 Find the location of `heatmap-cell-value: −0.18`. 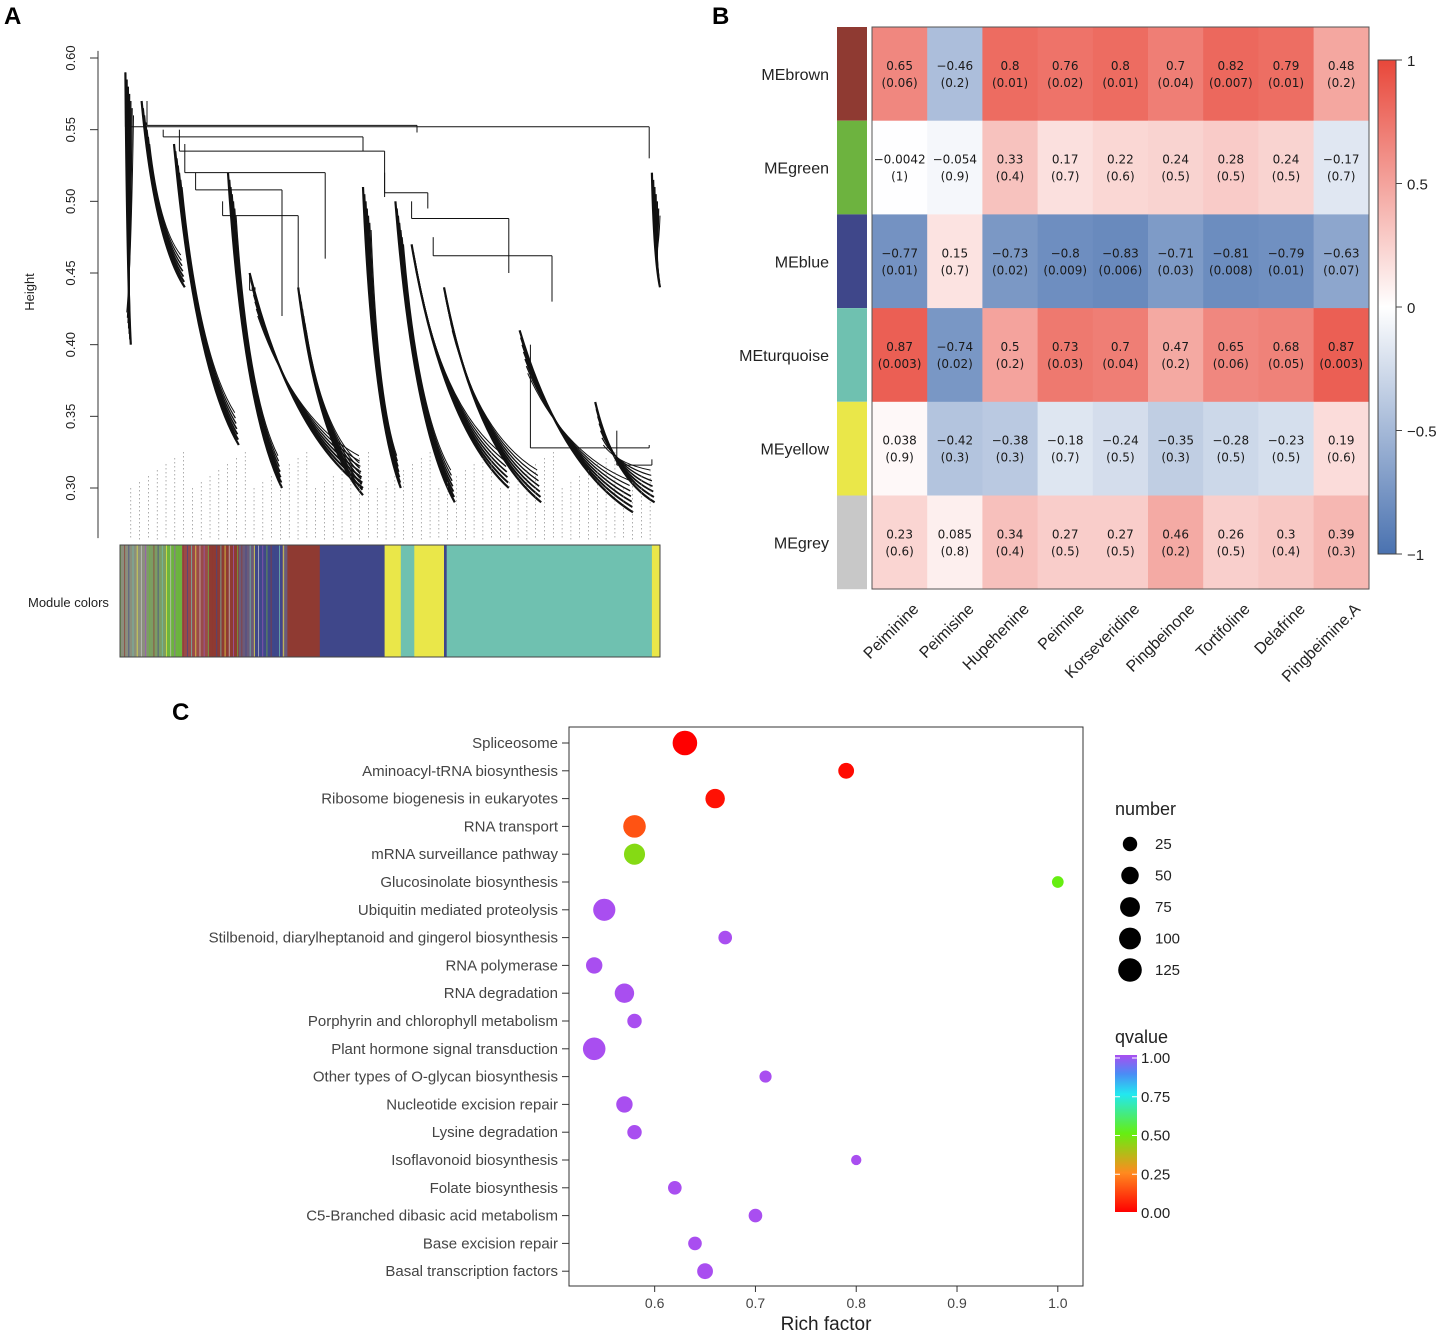

heatmap-cell-value: −0.18 is located at coordinates (1065, 441).